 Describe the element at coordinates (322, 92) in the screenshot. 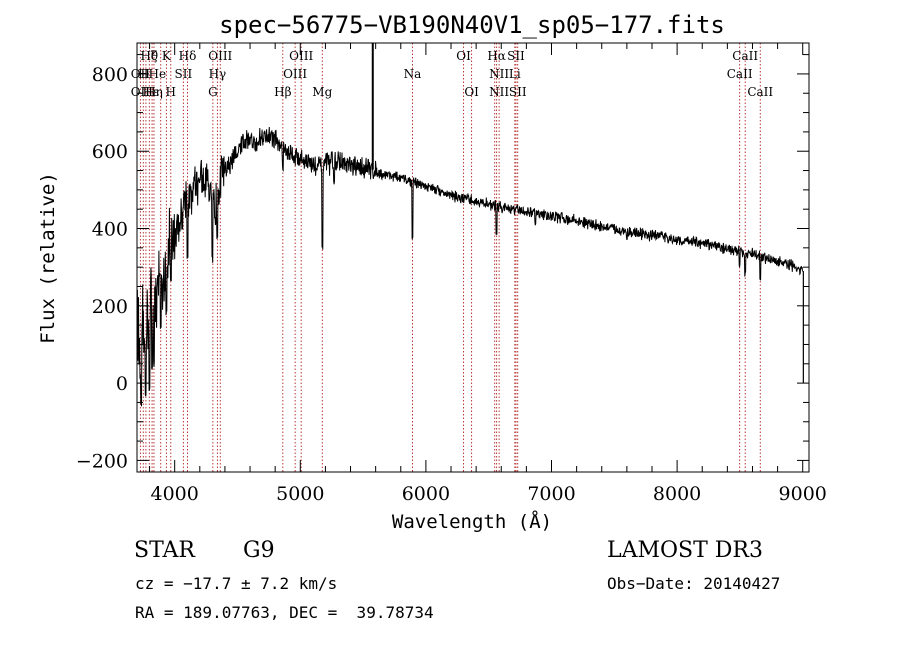

I see `spectral-line-label: Mg` at that location.